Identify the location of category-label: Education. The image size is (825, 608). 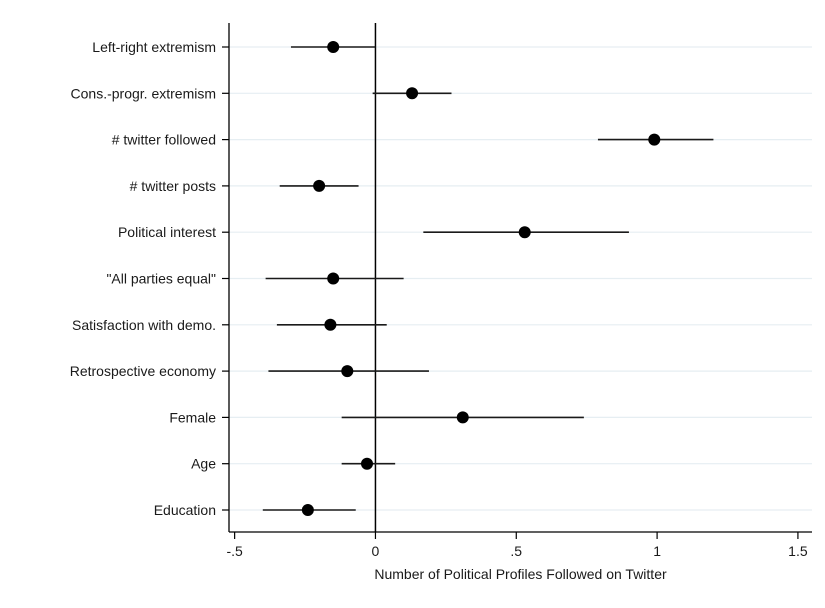
(185, 510).